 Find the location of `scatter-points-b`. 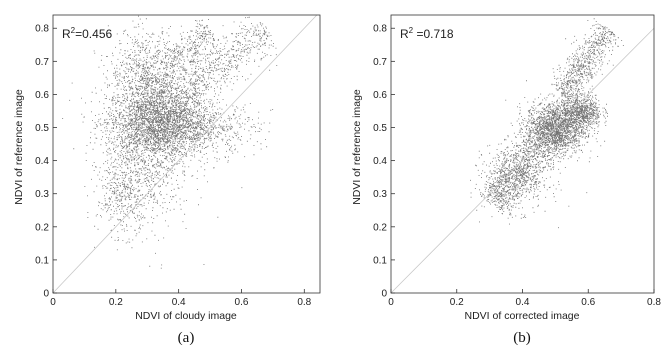

scatter-points-b is located at coordinates (547, 123).